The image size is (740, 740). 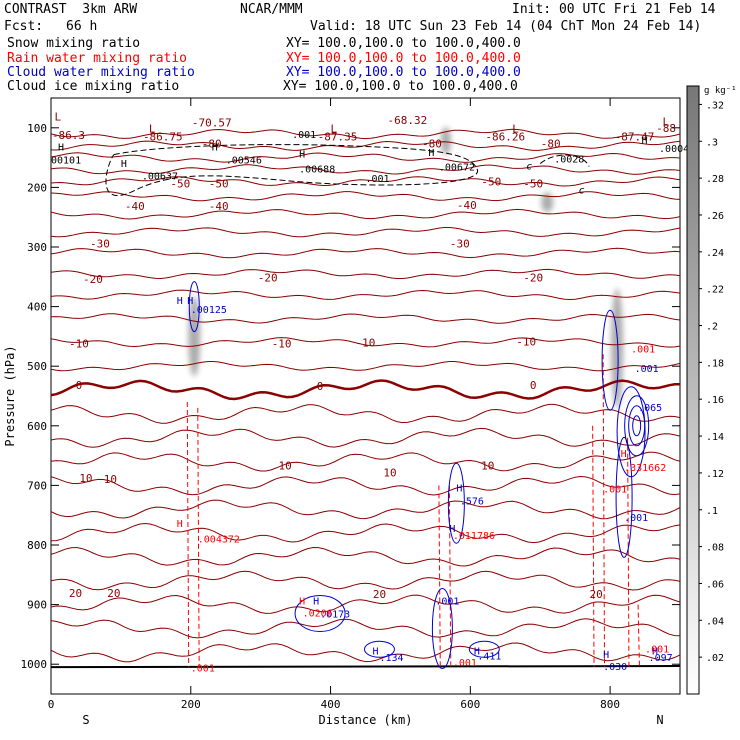 I want to click on y-tick-label: 400, so click(x=37, y=307).